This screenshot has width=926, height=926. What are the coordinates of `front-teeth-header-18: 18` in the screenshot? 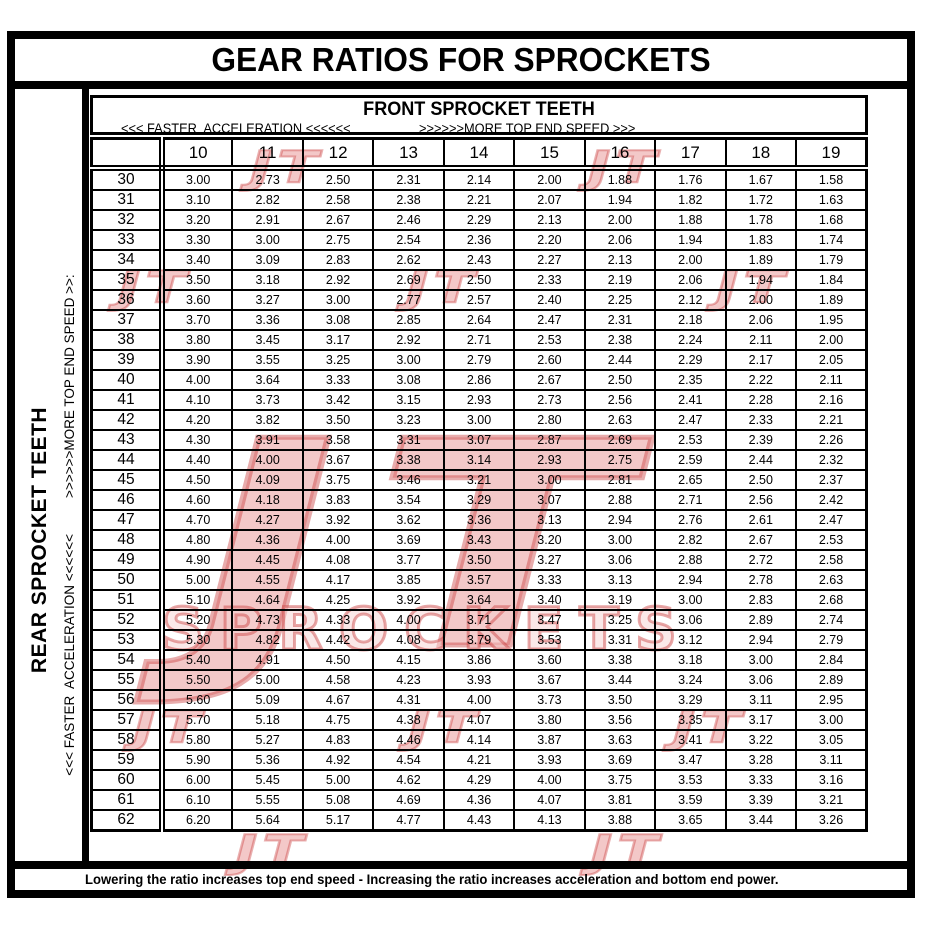 It's located at (761, 154).